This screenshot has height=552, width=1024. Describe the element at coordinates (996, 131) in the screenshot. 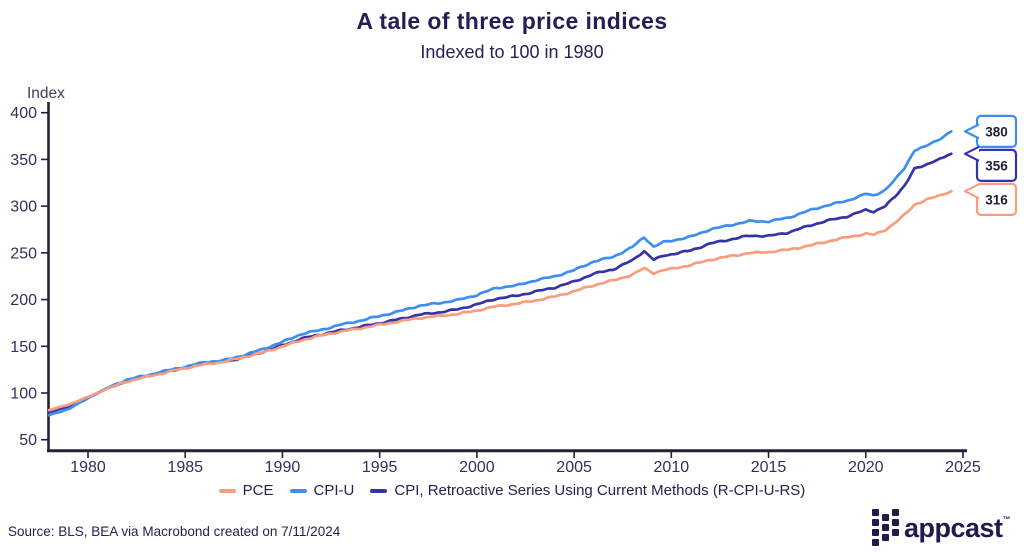

I see `callout-value: 380` at that location.